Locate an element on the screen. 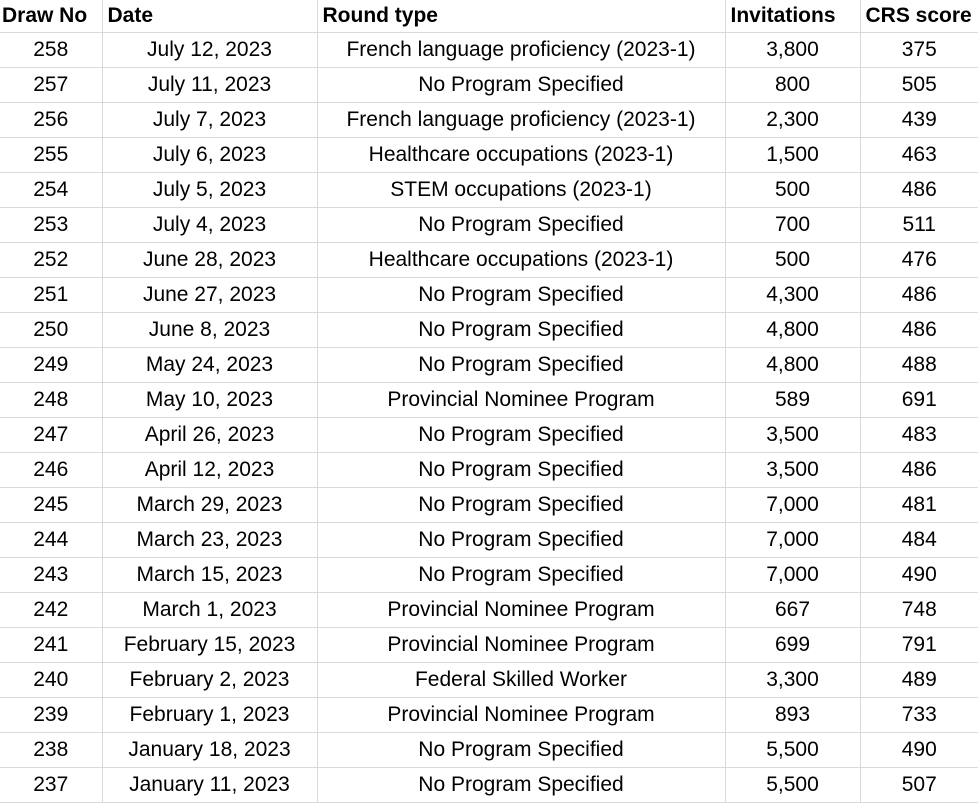  cell-draw-no: 238 is located at coordinates (51, 750).